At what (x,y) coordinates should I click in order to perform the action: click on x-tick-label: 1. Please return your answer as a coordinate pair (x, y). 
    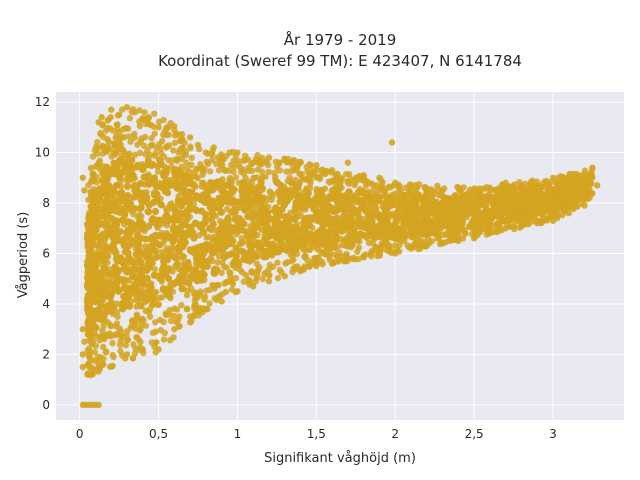
    Looking at the image, I should click on (238, 434).